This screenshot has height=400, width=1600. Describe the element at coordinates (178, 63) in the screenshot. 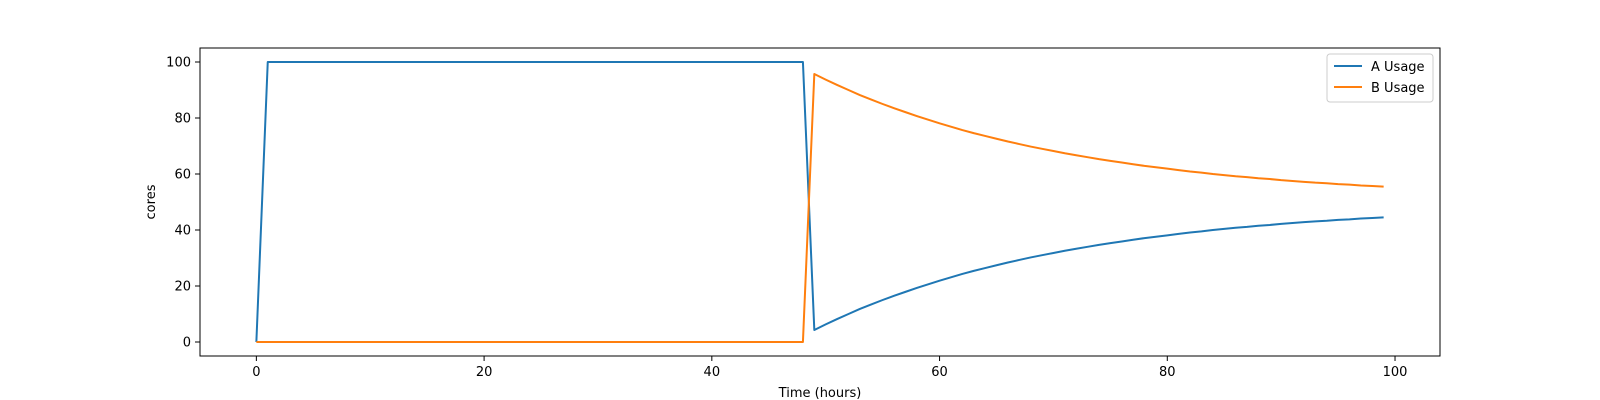

I see `y-tick-label: 100` at that location.